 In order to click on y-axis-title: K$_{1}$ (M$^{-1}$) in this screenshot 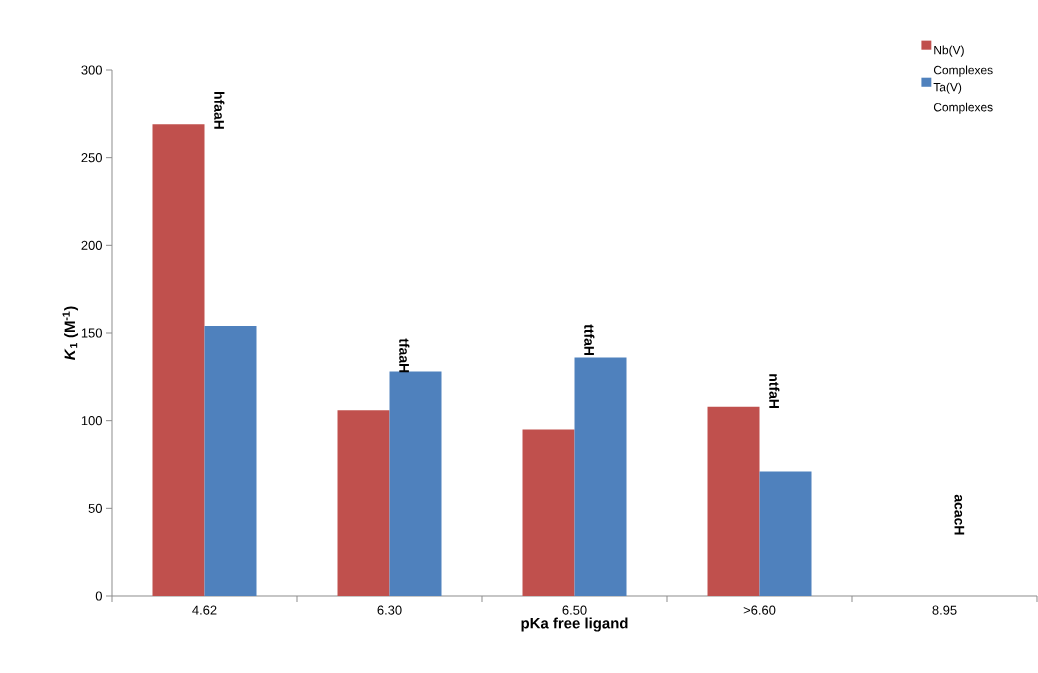, I will do `click(70, 333)`.